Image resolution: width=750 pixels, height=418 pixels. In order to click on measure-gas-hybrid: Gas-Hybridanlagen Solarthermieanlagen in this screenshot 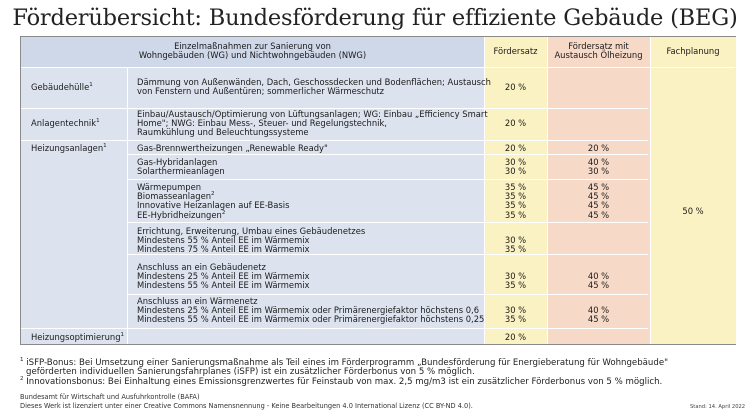, I will do `click(181, 167)`.